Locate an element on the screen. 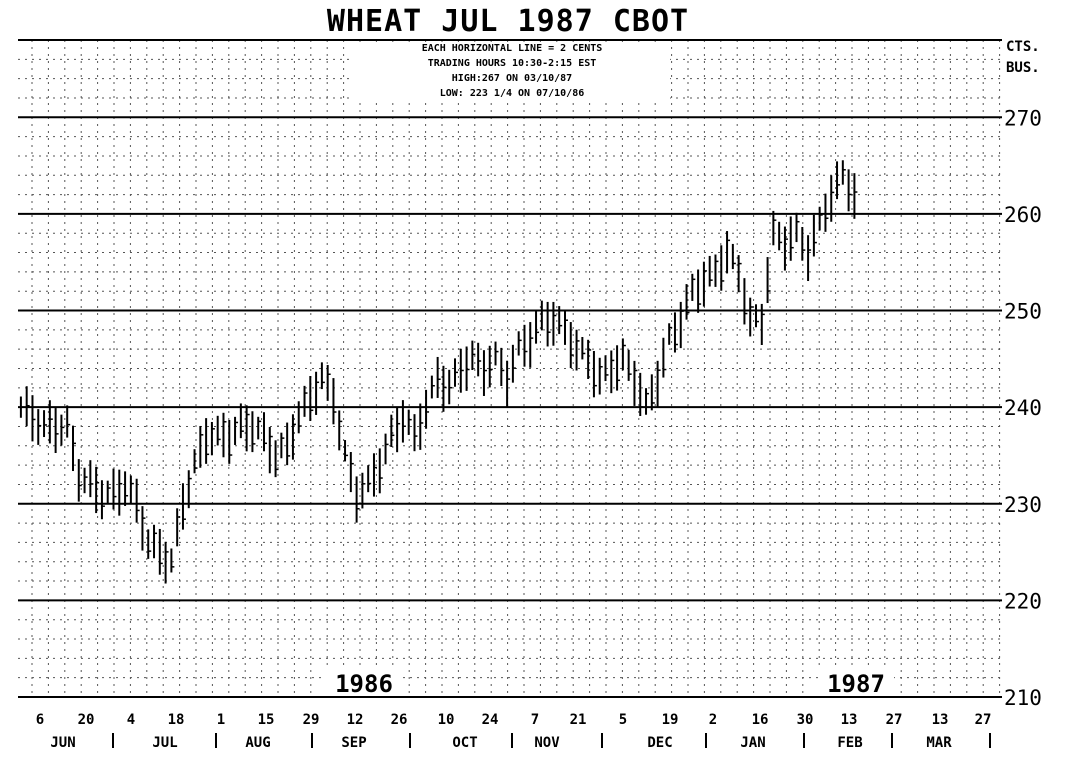  y-tick-label: 230 is located at coordinates (1023, 505).